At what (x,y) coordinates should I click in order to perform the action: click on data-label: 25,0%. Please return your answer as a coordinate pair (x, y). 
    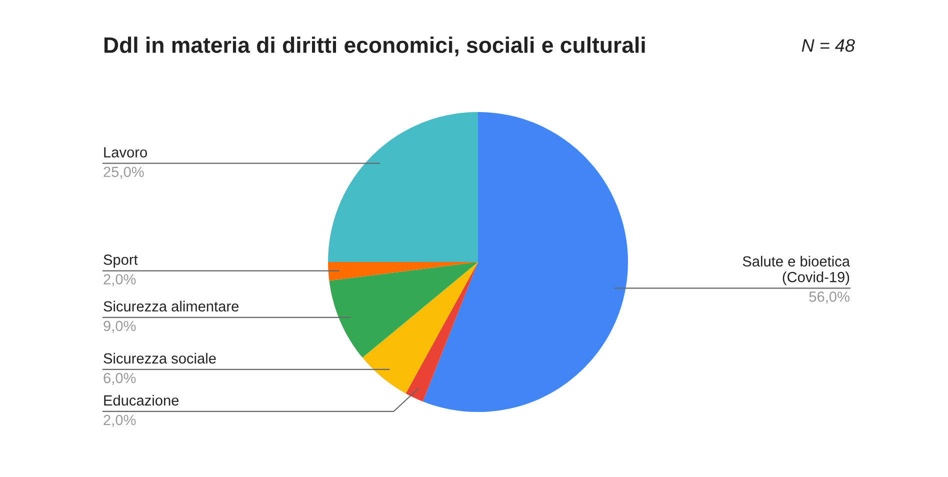
    Looking at the image, I should click on (124, 172).